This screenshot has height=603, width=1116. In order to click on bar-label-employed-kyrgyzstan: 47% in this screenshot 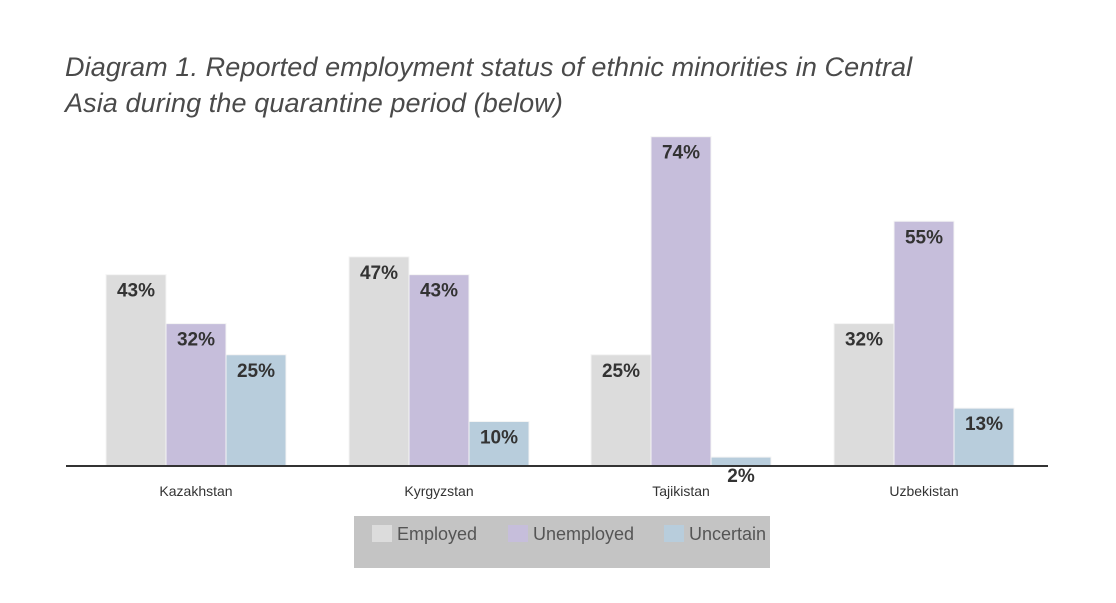, I will do `click(379, 273)`.